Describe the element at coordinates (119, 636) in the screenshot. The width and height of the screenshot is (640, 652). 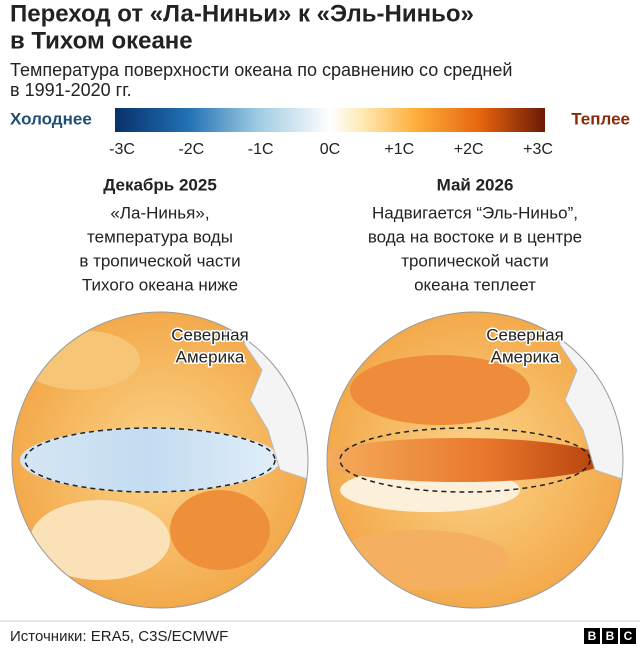
I see `source: Источники: ERA5, C3S/ECMWF` at that location.